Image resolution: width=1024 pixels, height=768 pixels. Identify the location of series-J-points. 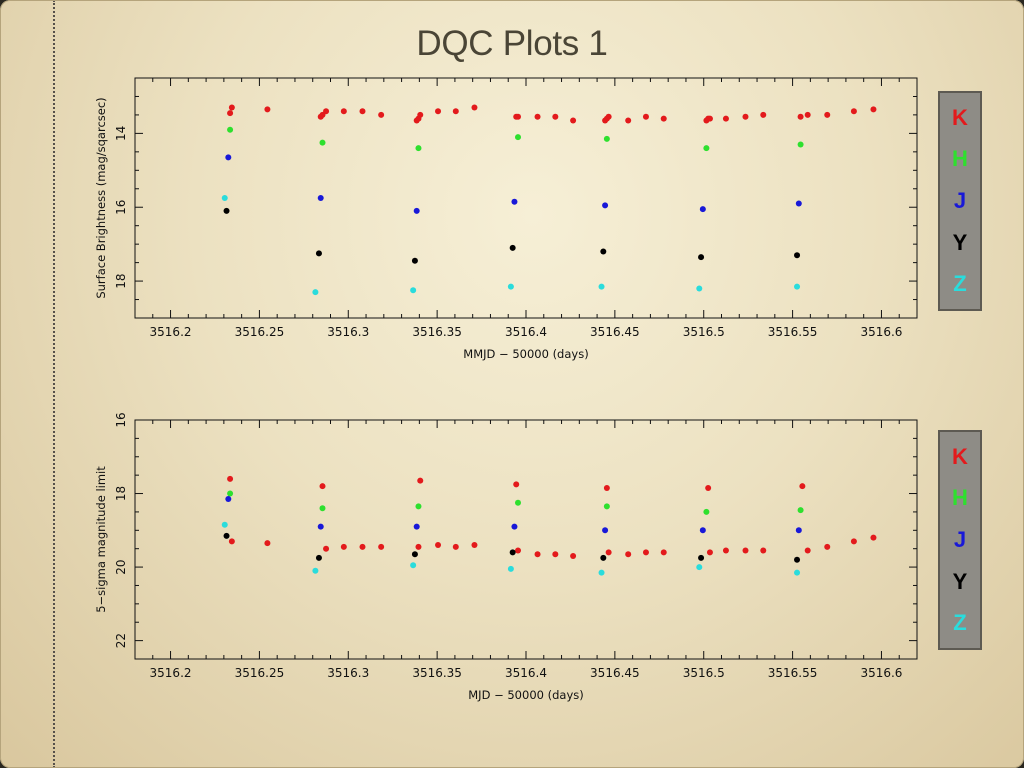
(513, 515).